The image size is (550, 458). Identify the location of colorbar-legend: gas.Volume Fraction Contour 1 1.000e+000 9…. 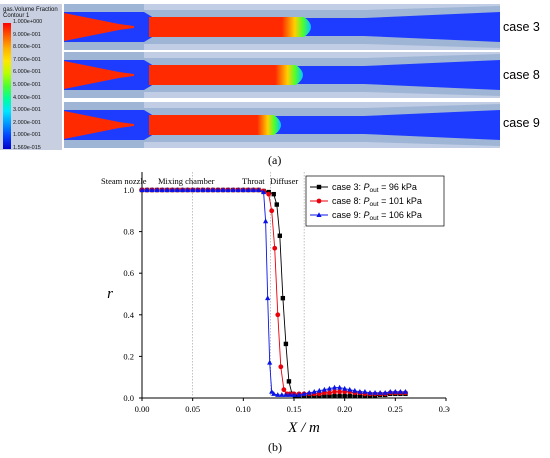
(31, 77).